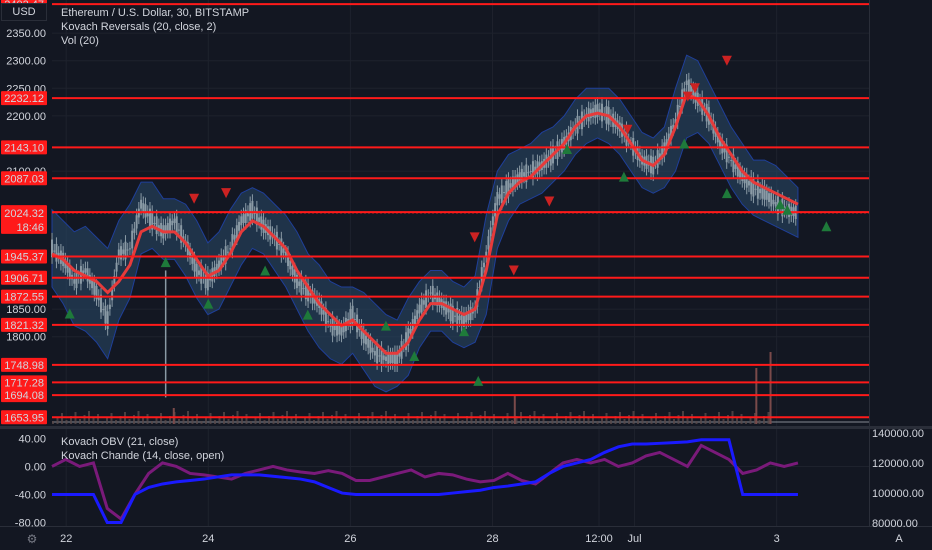 This screenshot has height=550, width=932. Describe the element at coordinates (24, 396) in the screenshot. I see `level-label-text: 1694.08` at that location.